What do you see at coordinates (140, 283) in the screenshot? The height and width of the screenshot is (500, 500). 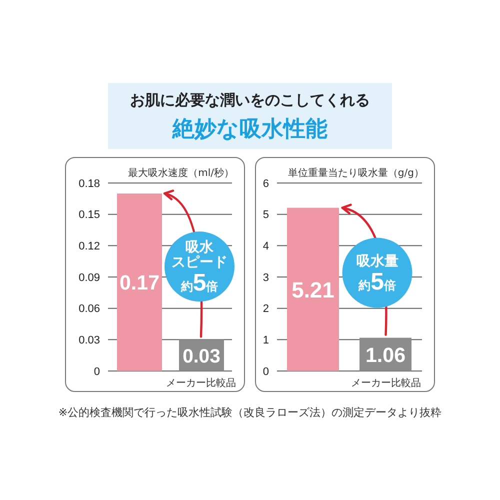 I see `data-label: 0.17` at bounding box center [140, 283].